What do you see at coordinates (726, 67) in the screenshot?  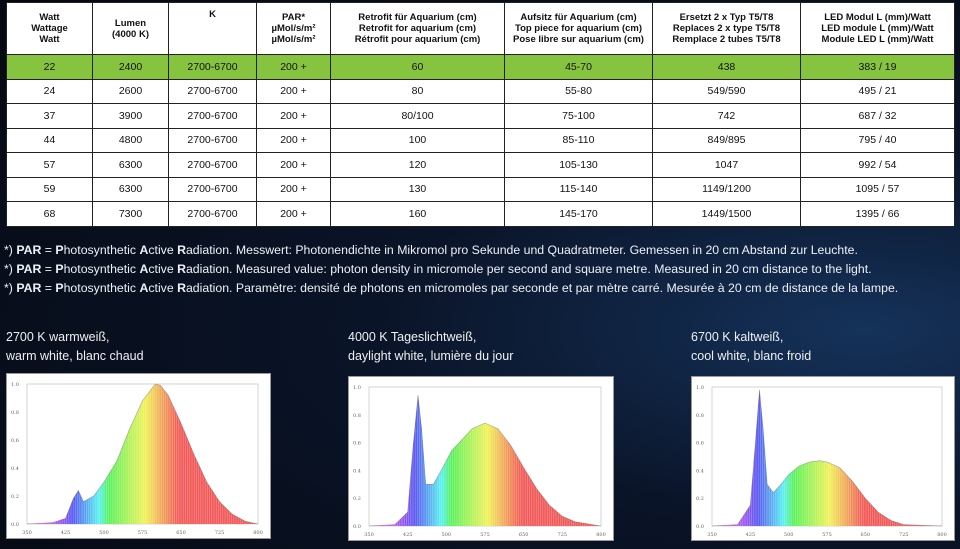 I see `table-cell: 438` at bounding box center [726, 67].